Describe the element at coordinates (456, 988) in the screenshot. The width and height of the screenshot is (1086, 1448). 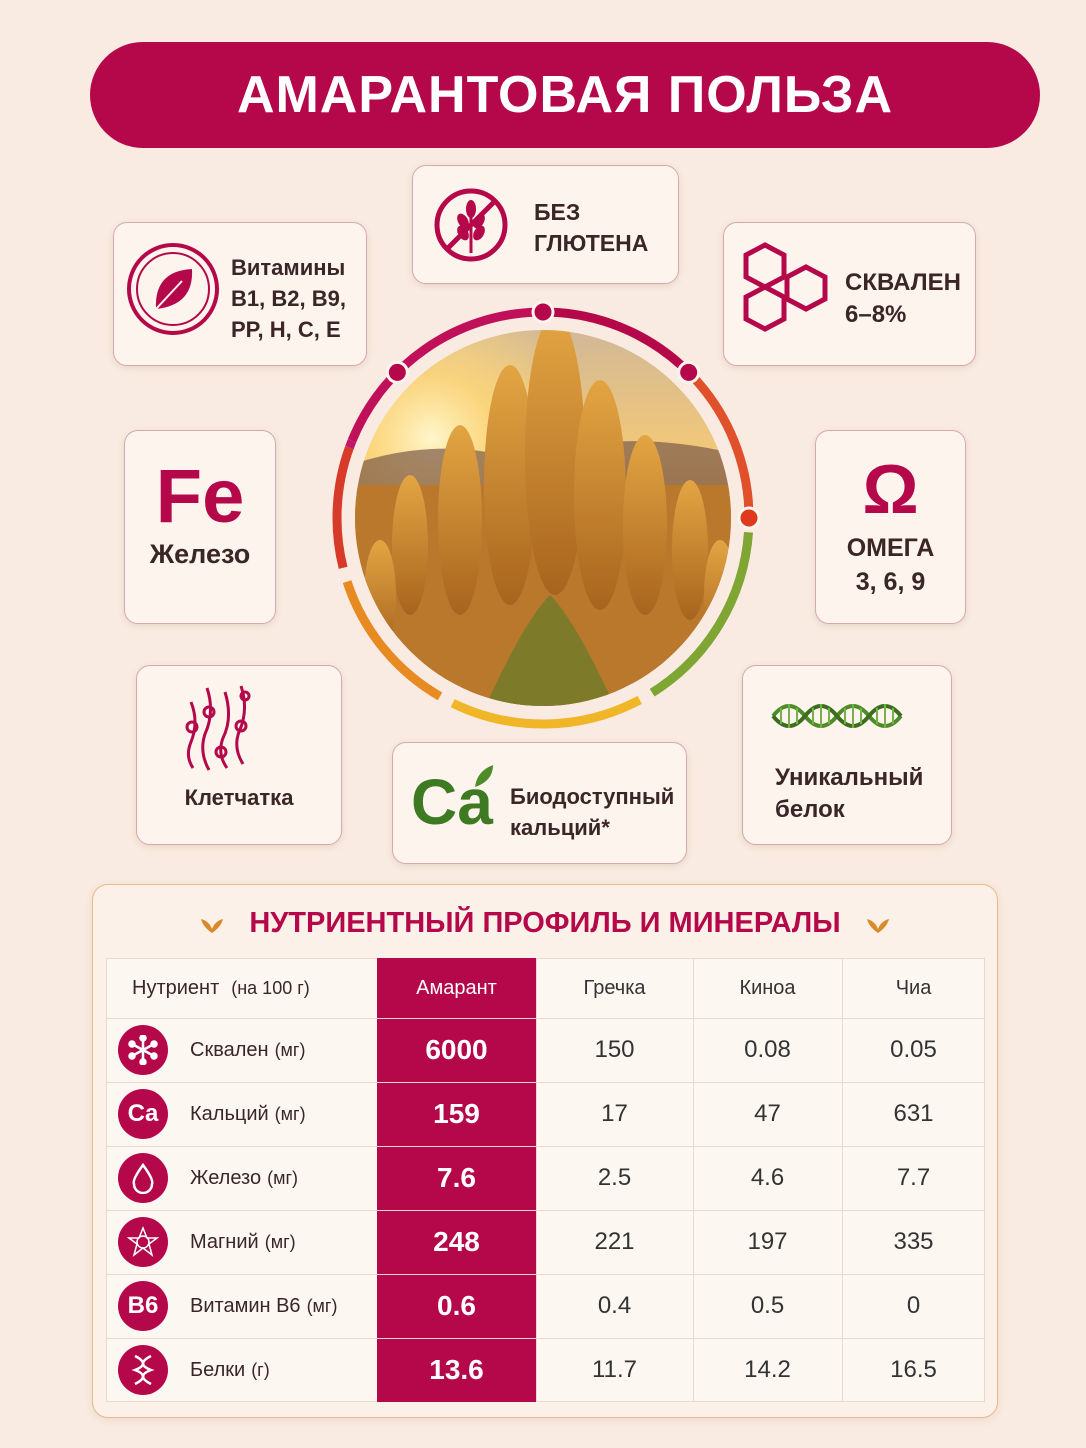
I see `column-header: Амарант` at that location.